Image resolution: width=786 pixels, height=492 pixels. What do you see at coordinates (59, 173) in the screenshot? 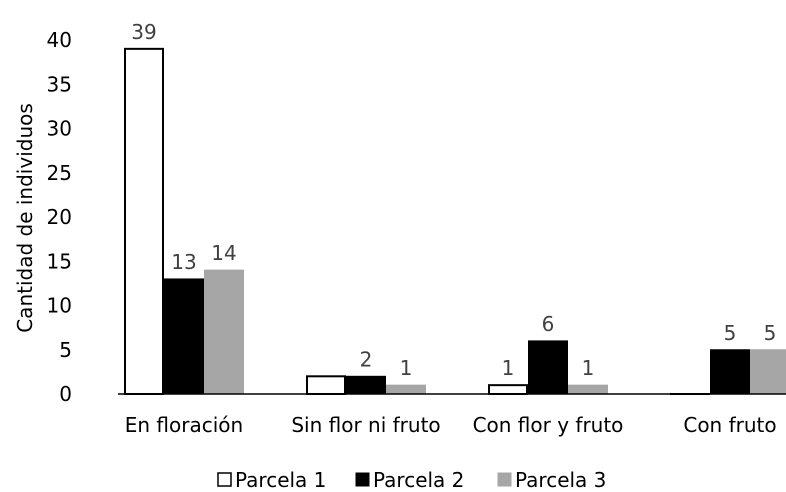
I see `y-tick-label: 25` at bounding box center [59, 173].